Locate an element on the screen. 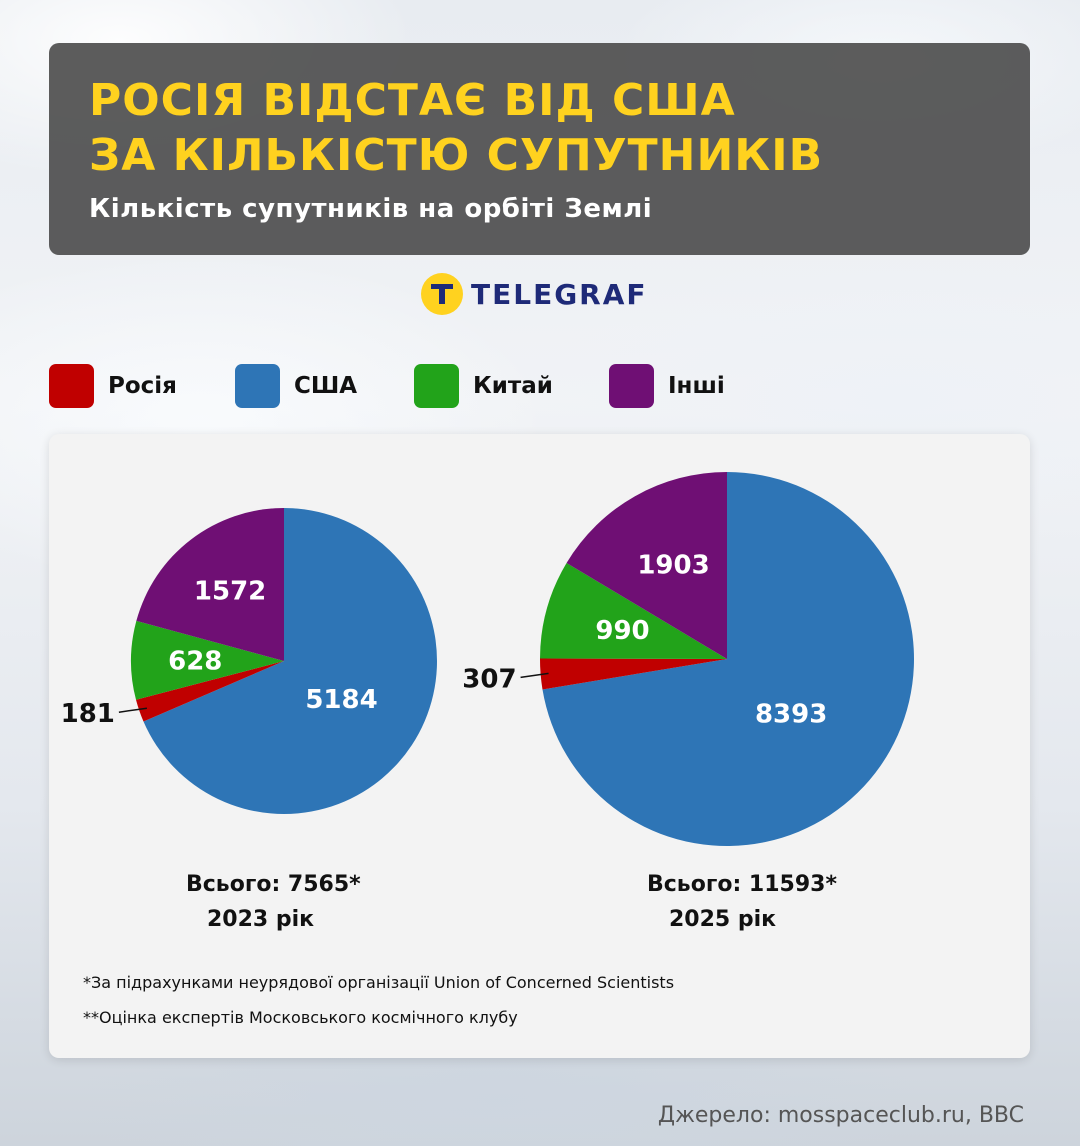 This screenshot has width=1080, height=1146. legend-label-russia: Росія is located at coordinates (142, 386).